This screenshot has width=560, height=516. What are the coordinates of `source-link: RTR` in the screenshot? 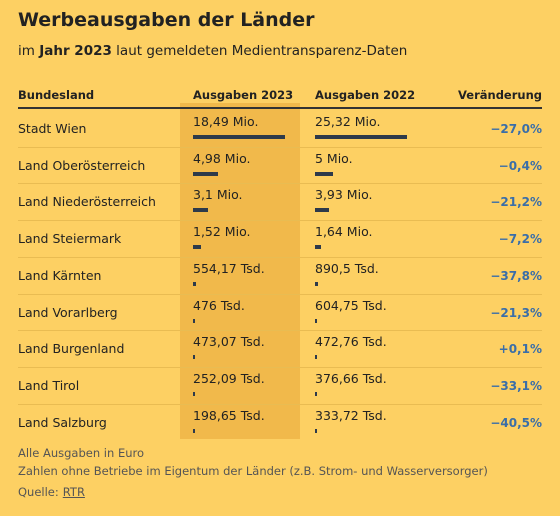 It's located at (73, 492).